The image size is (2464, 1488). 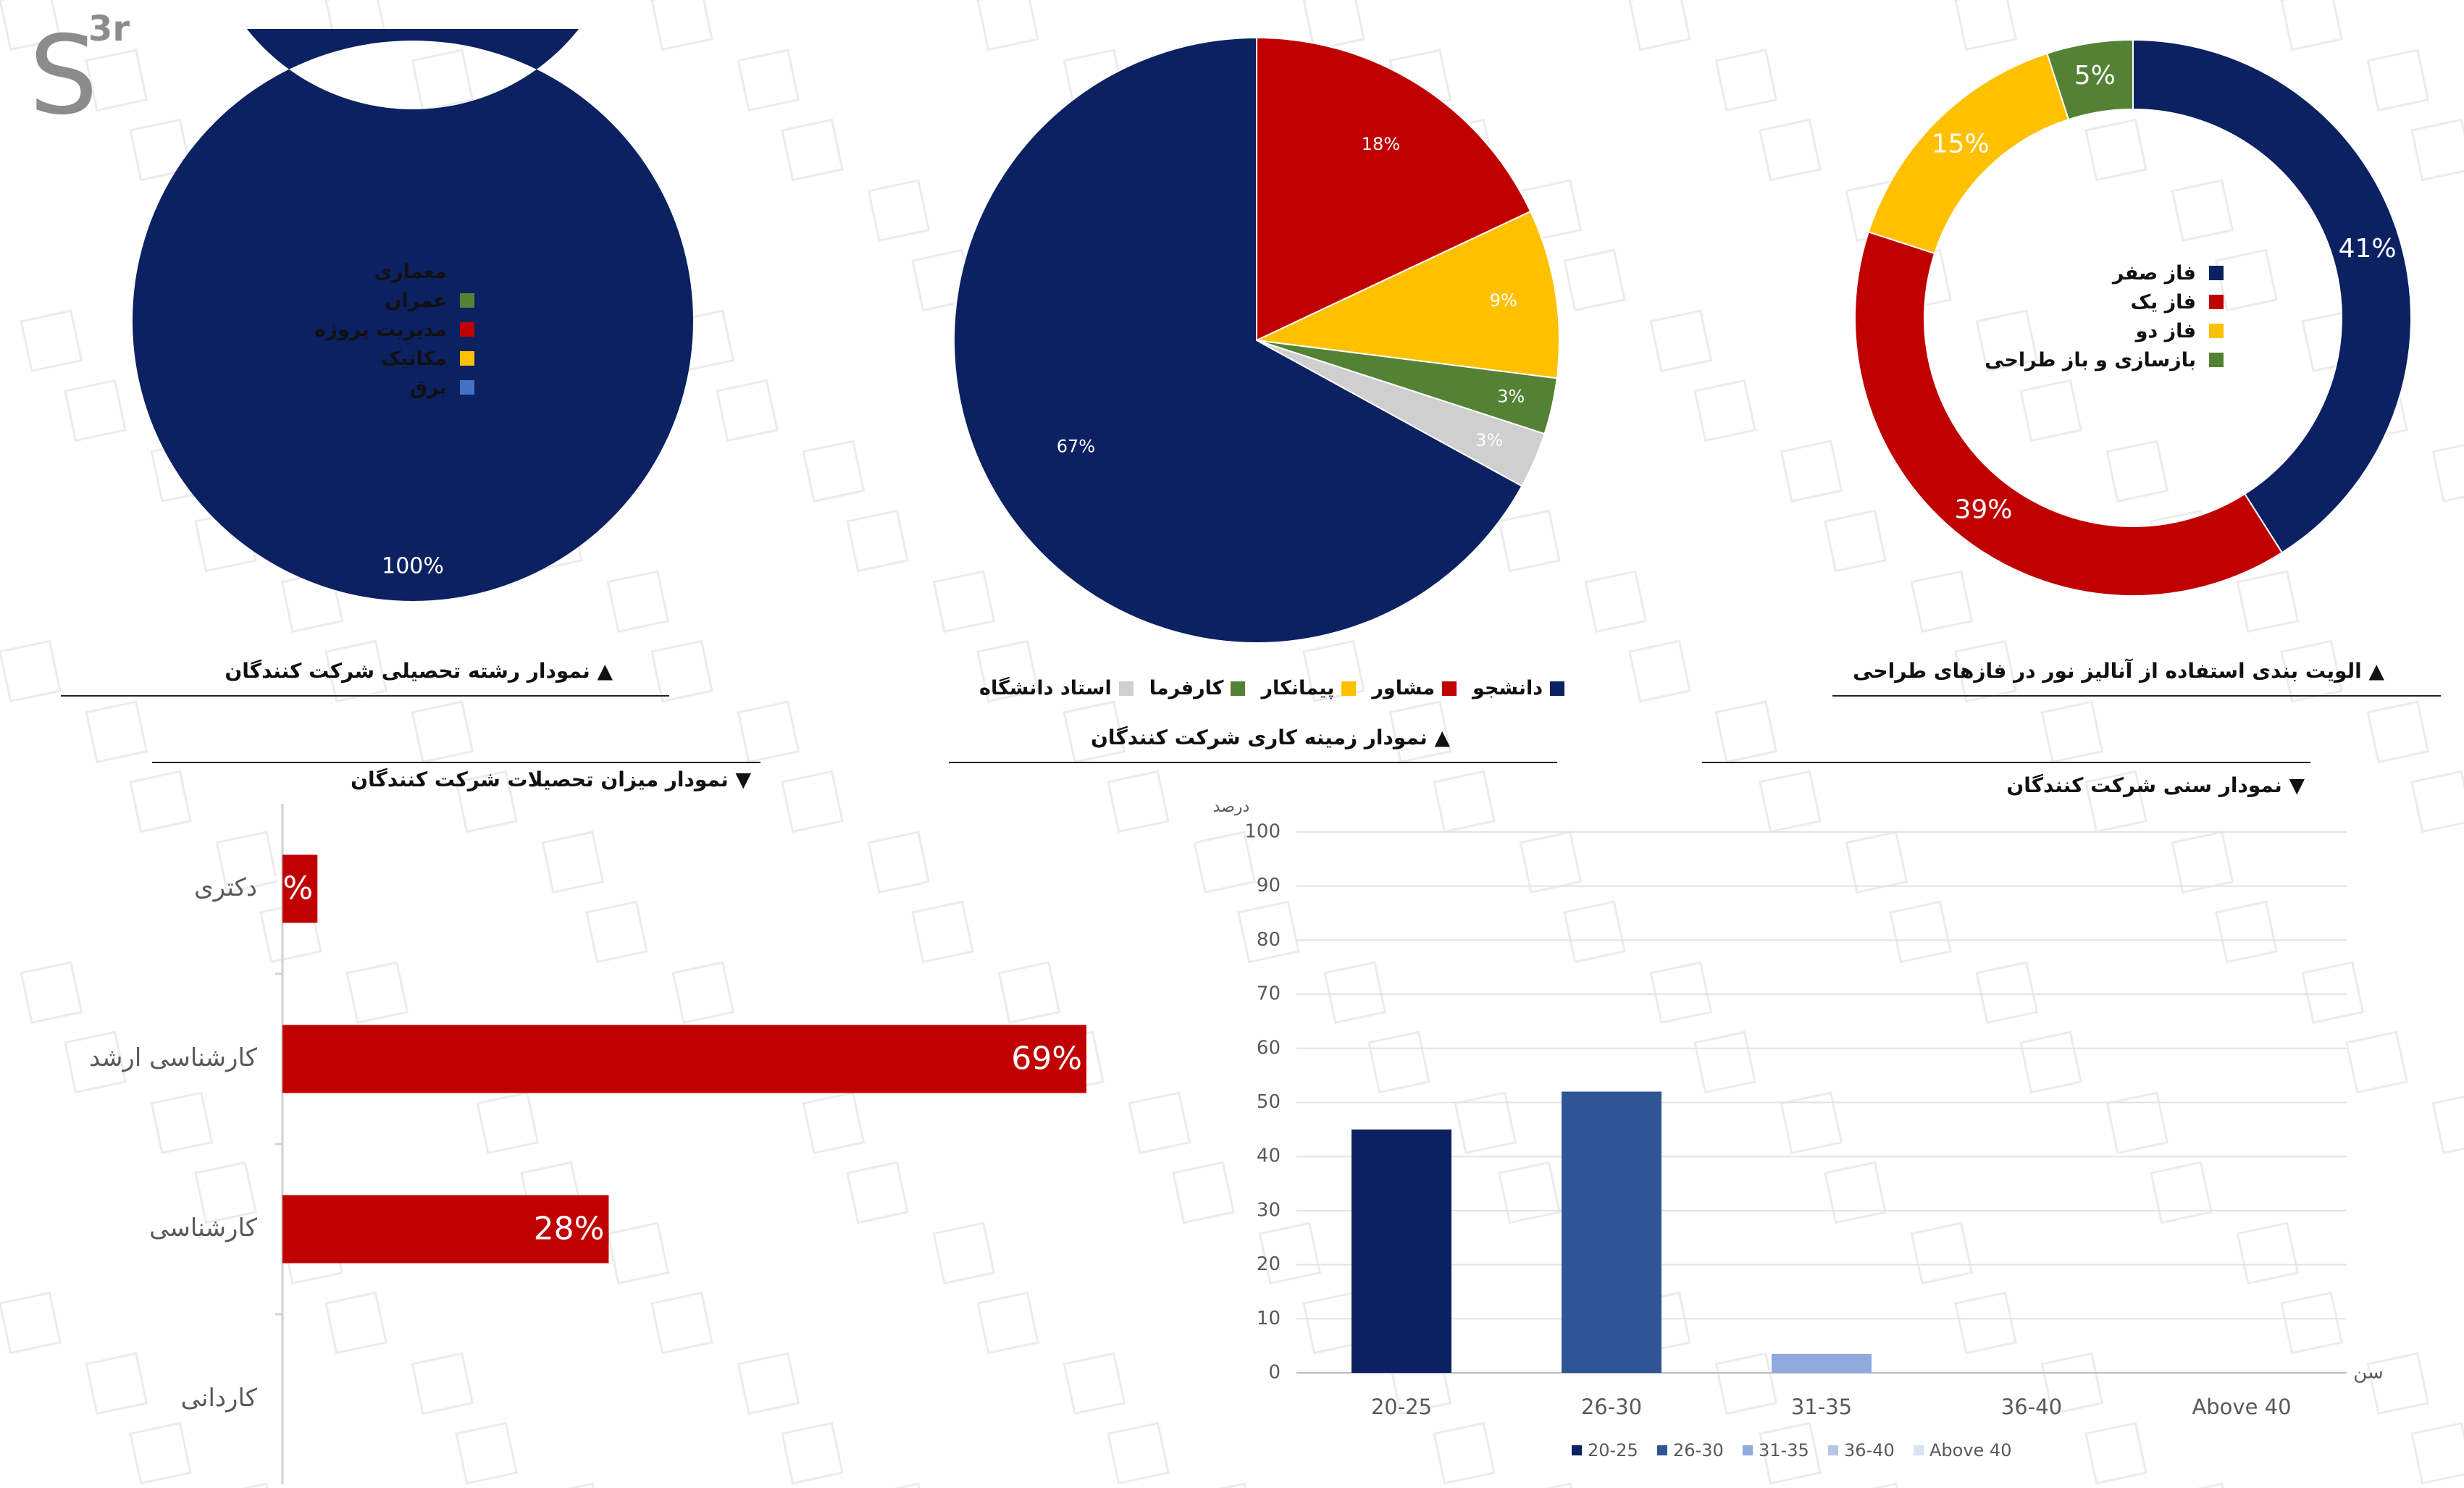 I want to click on field-donut-chart: 100%, so click(x=413, y=315).